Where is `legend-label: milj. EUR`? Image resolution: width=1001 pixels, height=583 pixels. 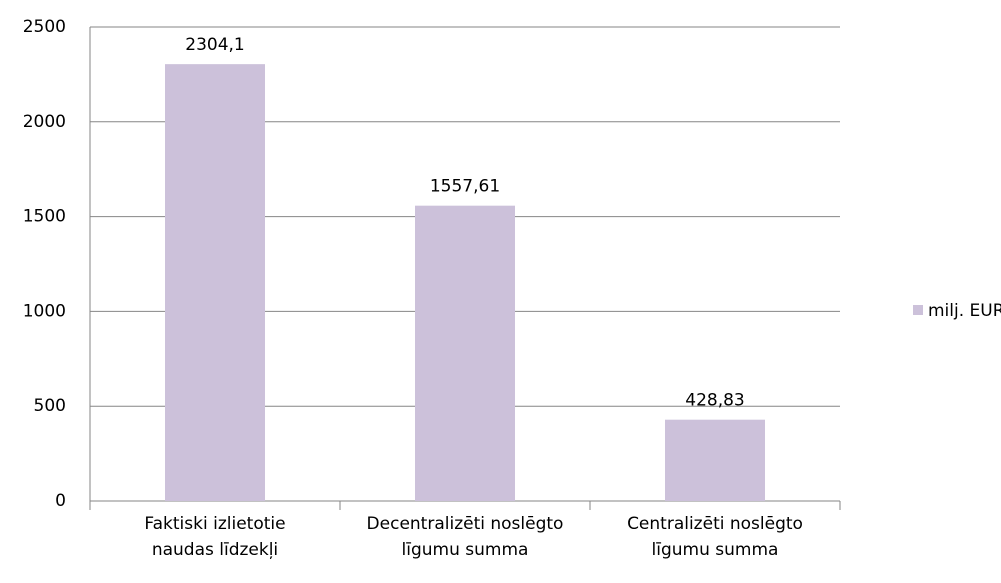
legend-label: milj. EUR is located at coordinates (964, 311).